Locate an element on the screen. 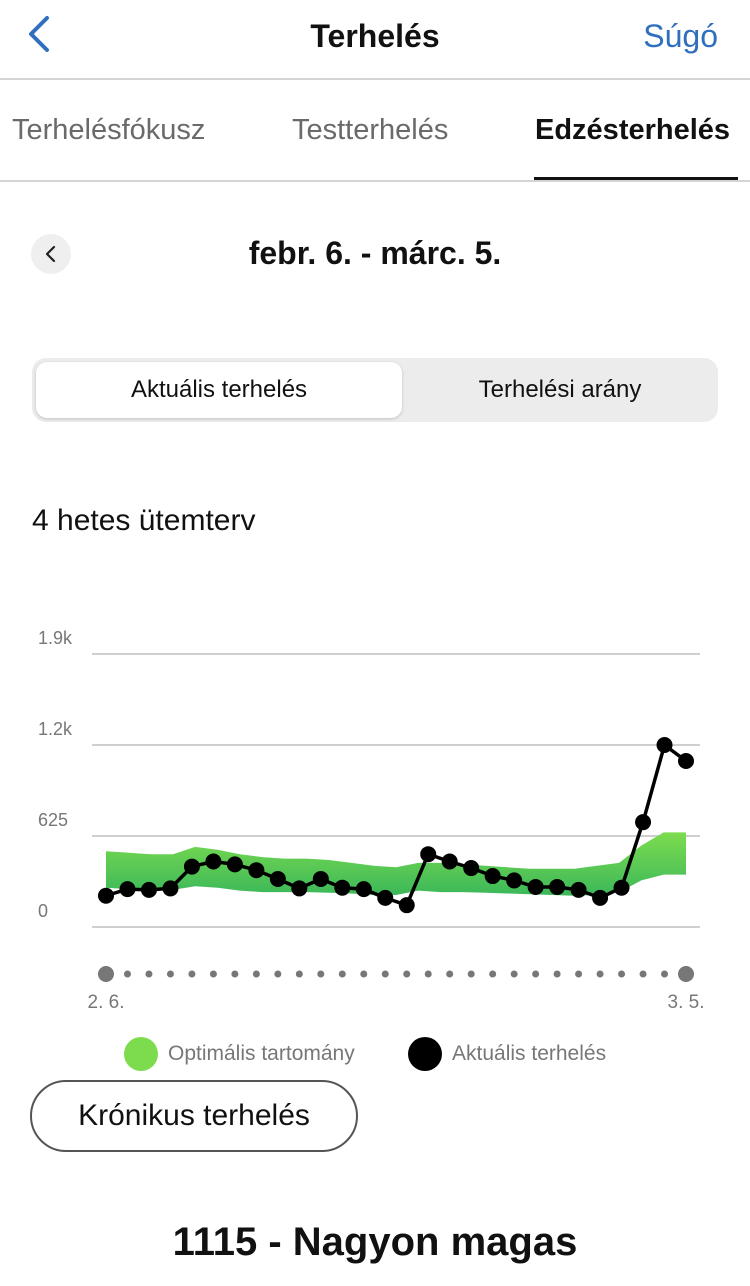 The height and width of the screenshot is (1286, 750). y-tick-label: 0 is located at coordinates (43, 911).